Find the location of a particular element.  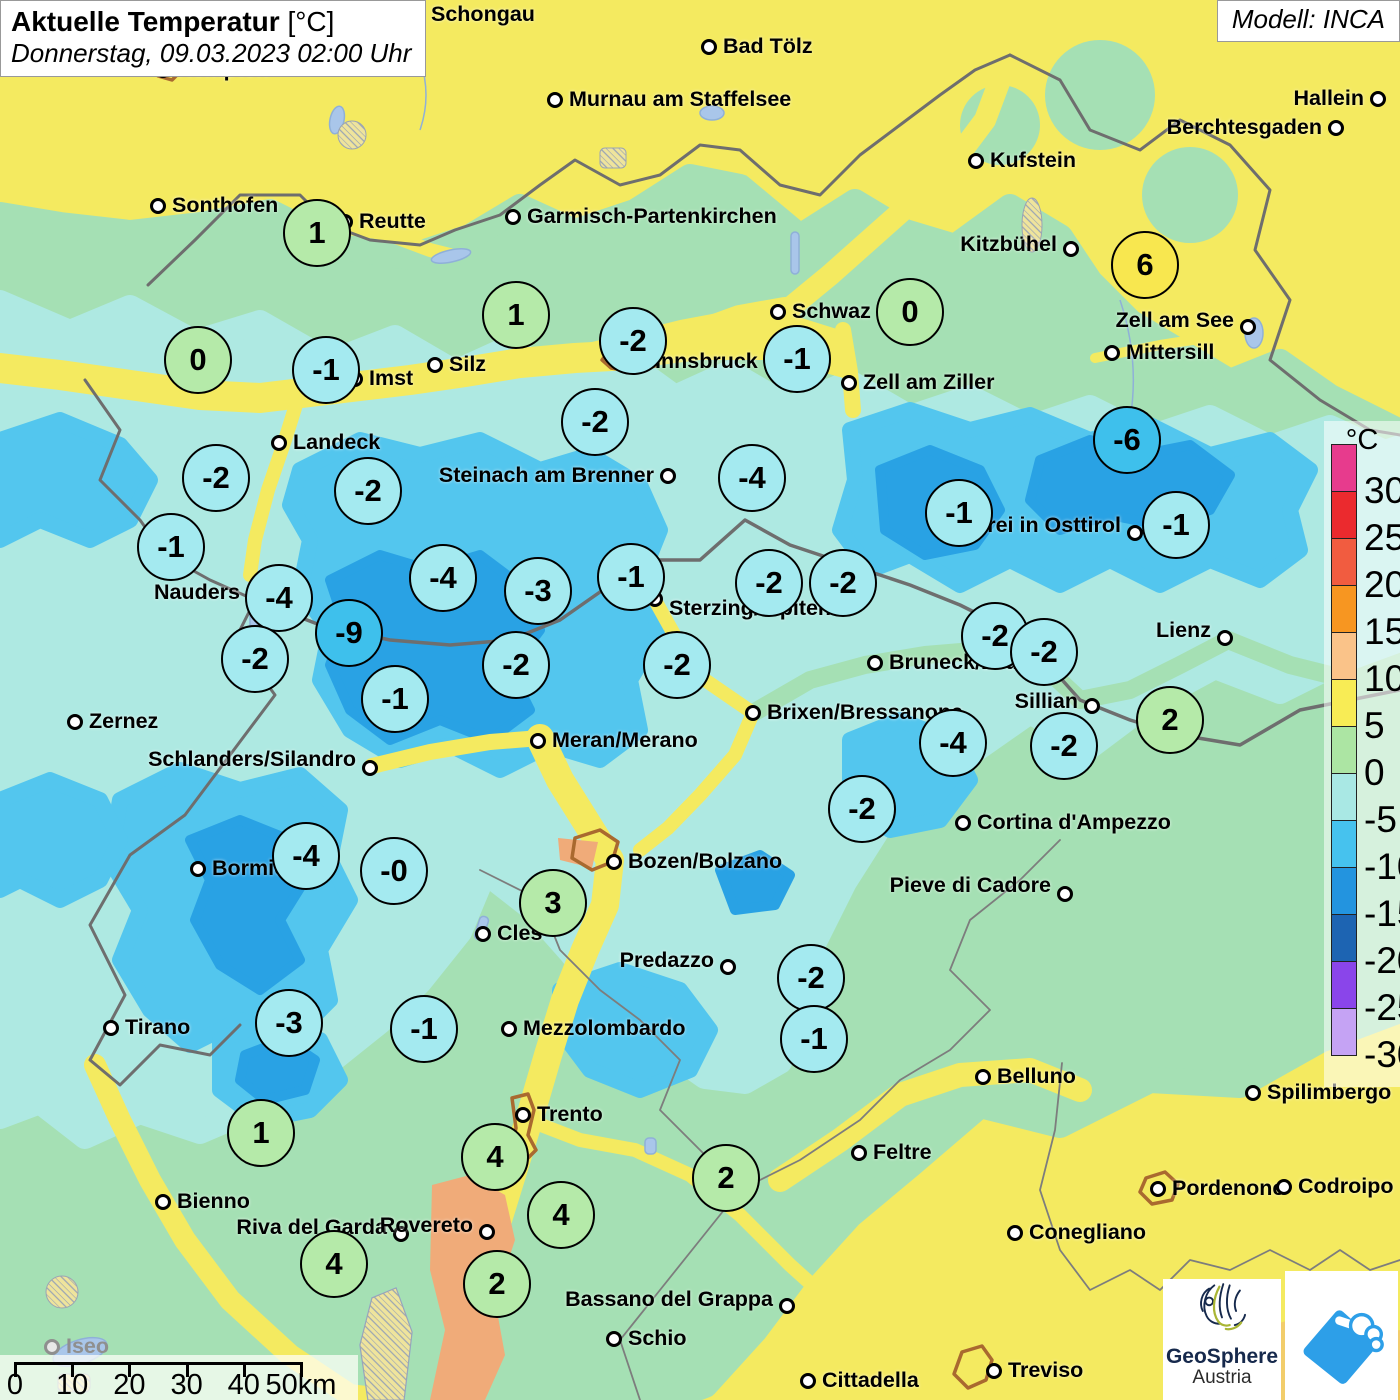

geosphere-logo: GeoSphere Austria is located at coordinates (1222, 1339).